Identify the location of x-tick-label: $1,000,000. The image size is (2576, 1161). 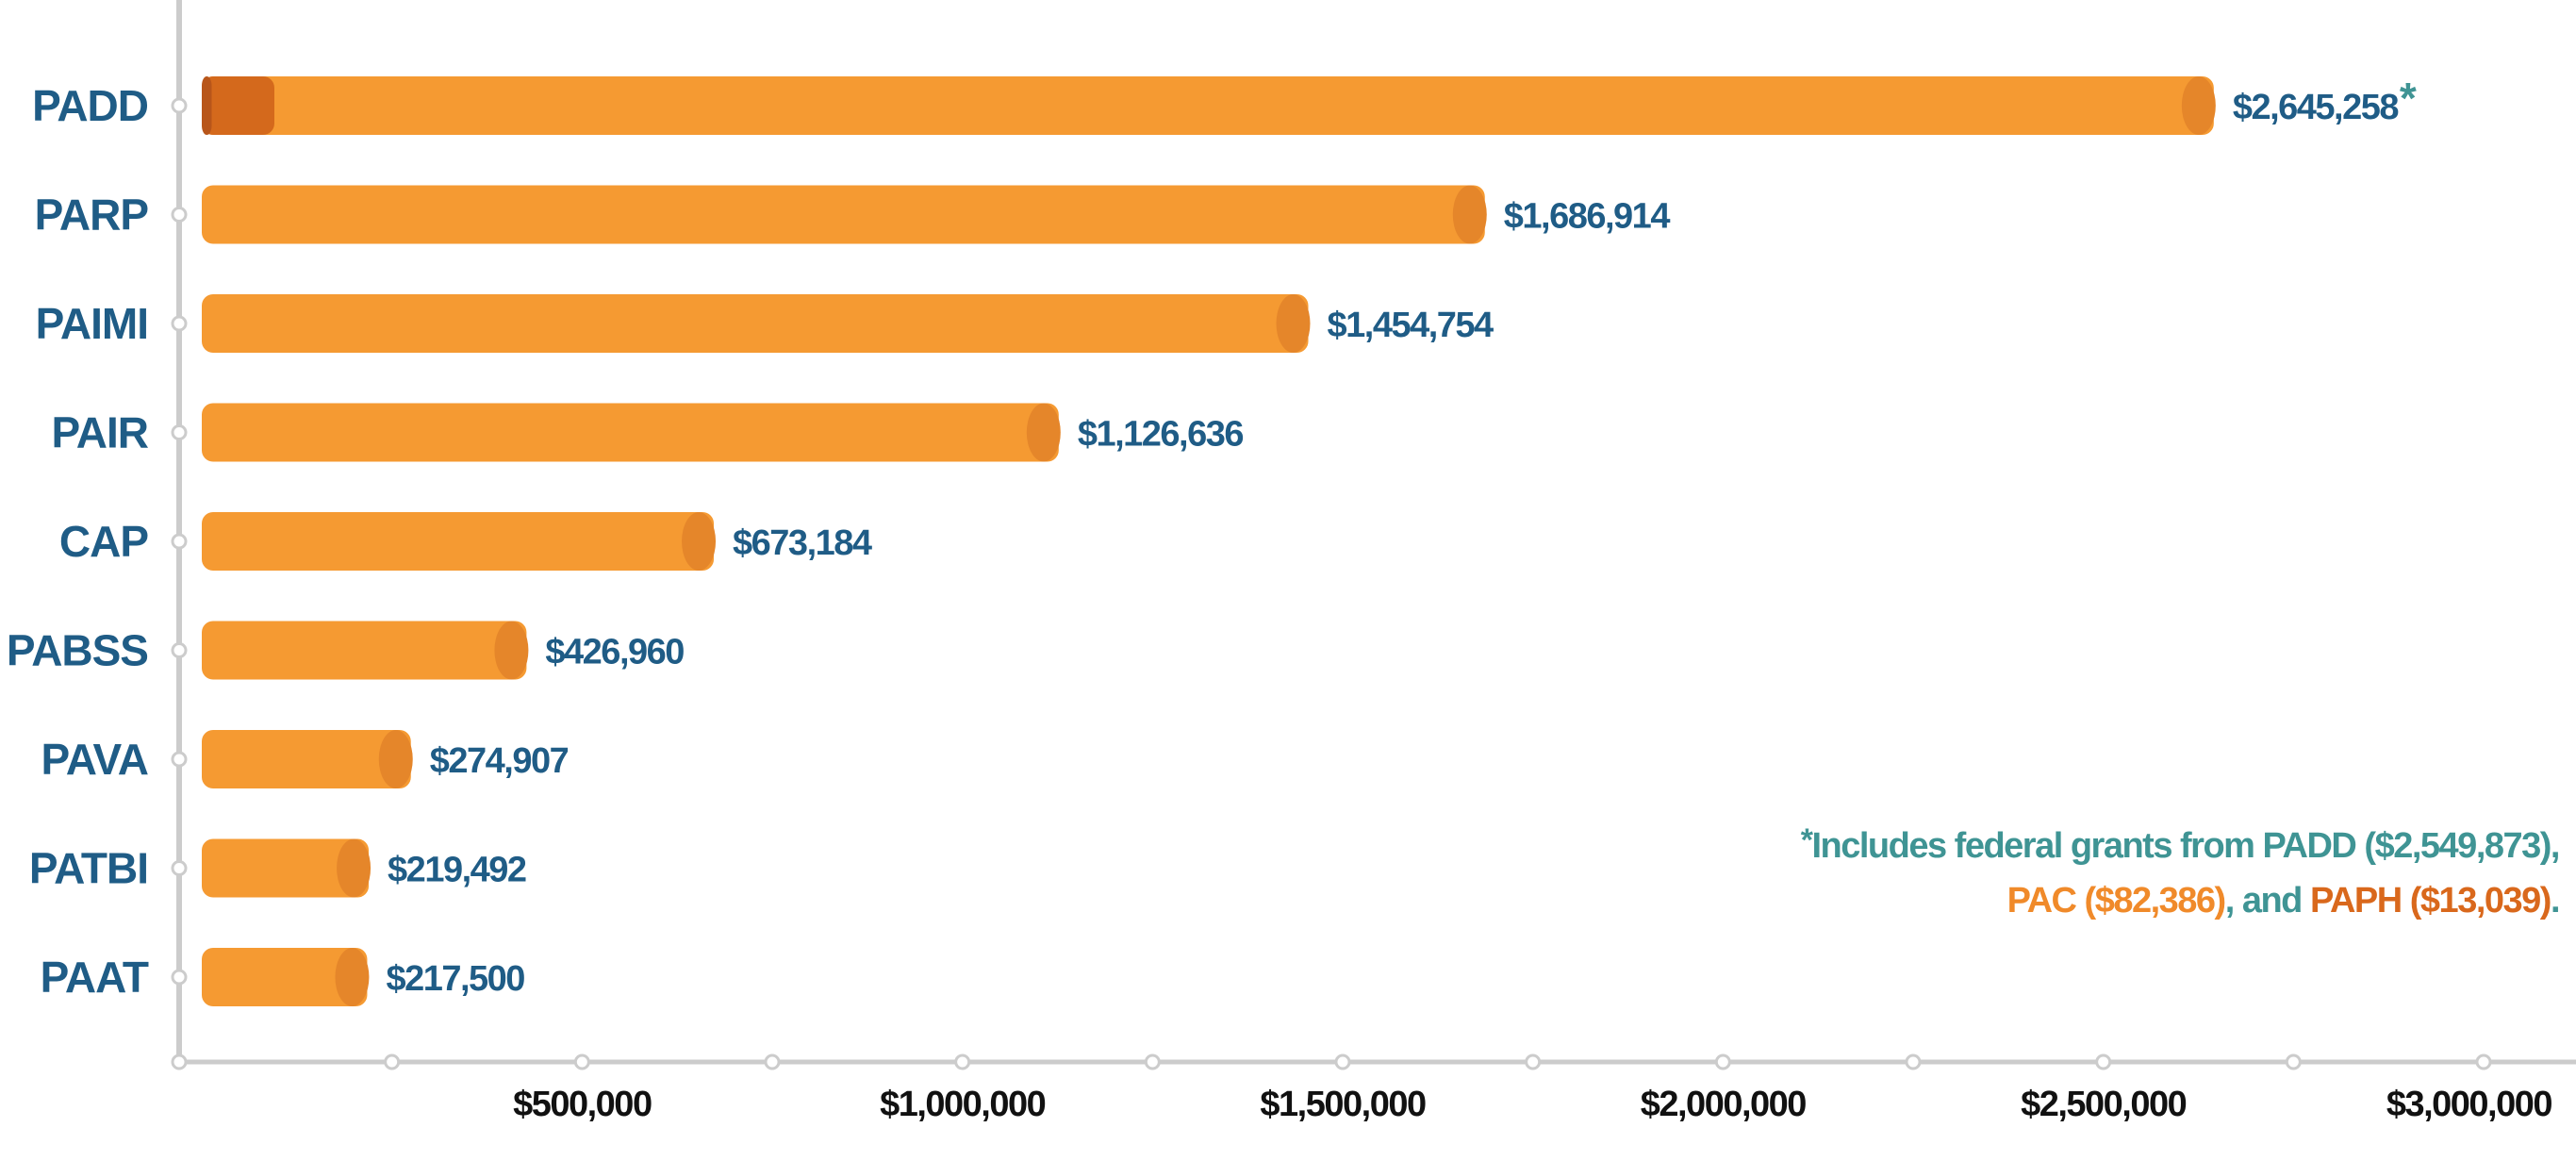
(963, 1104).